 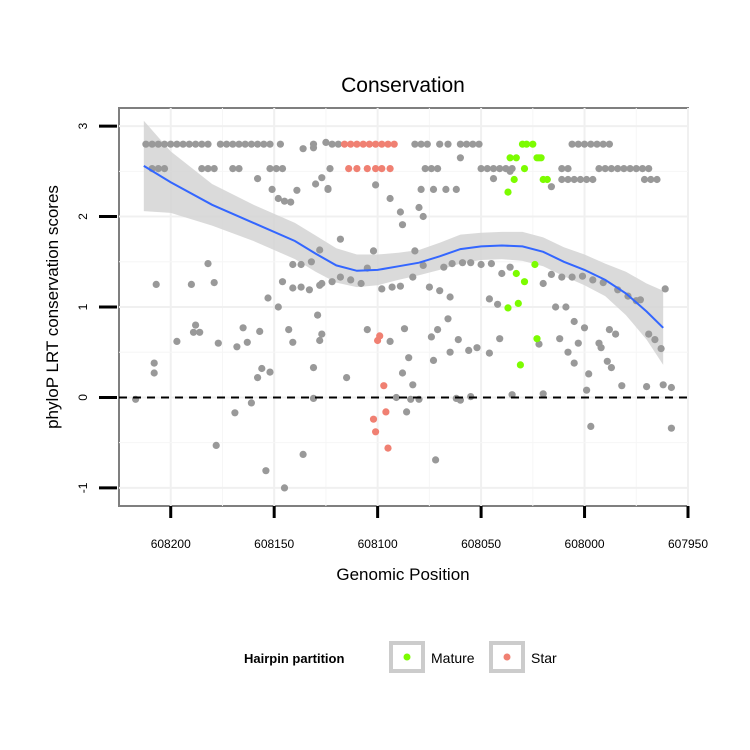 What do you see at coordinates (171, 544) in the screenshot?
I see `x-tick-label: 608200` at bounding box center [171, 544].